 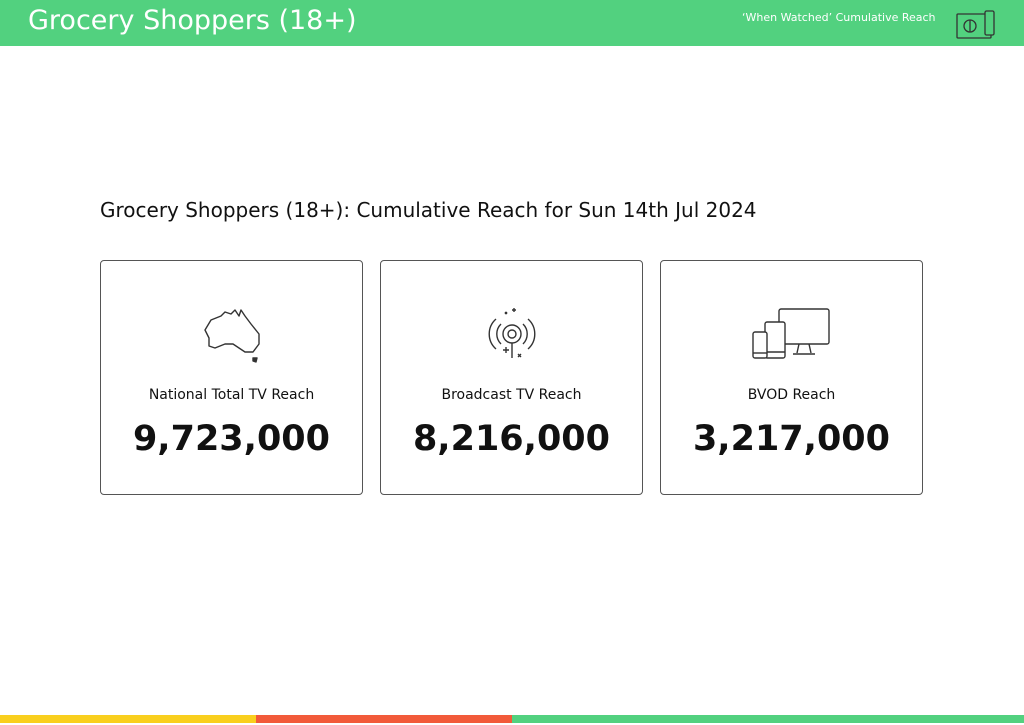 What do you see at coordinates (192, 20) in the screenshot?
I see `header-title: Grocery Shoppers (18+)` at bounding box center [192, 20].